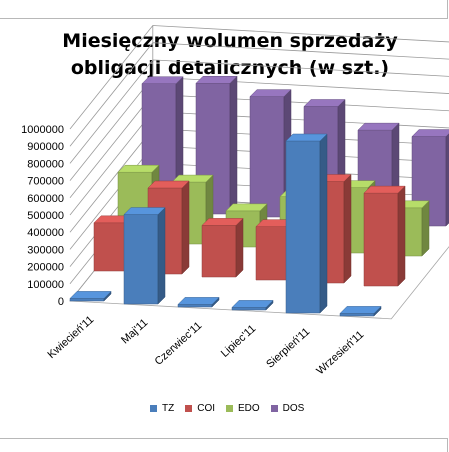 This screenshot has height=452, width=449. Describe the element at coordinates (45, 182) in the screenshot. I see `y-tick-label: 700000` at that location.